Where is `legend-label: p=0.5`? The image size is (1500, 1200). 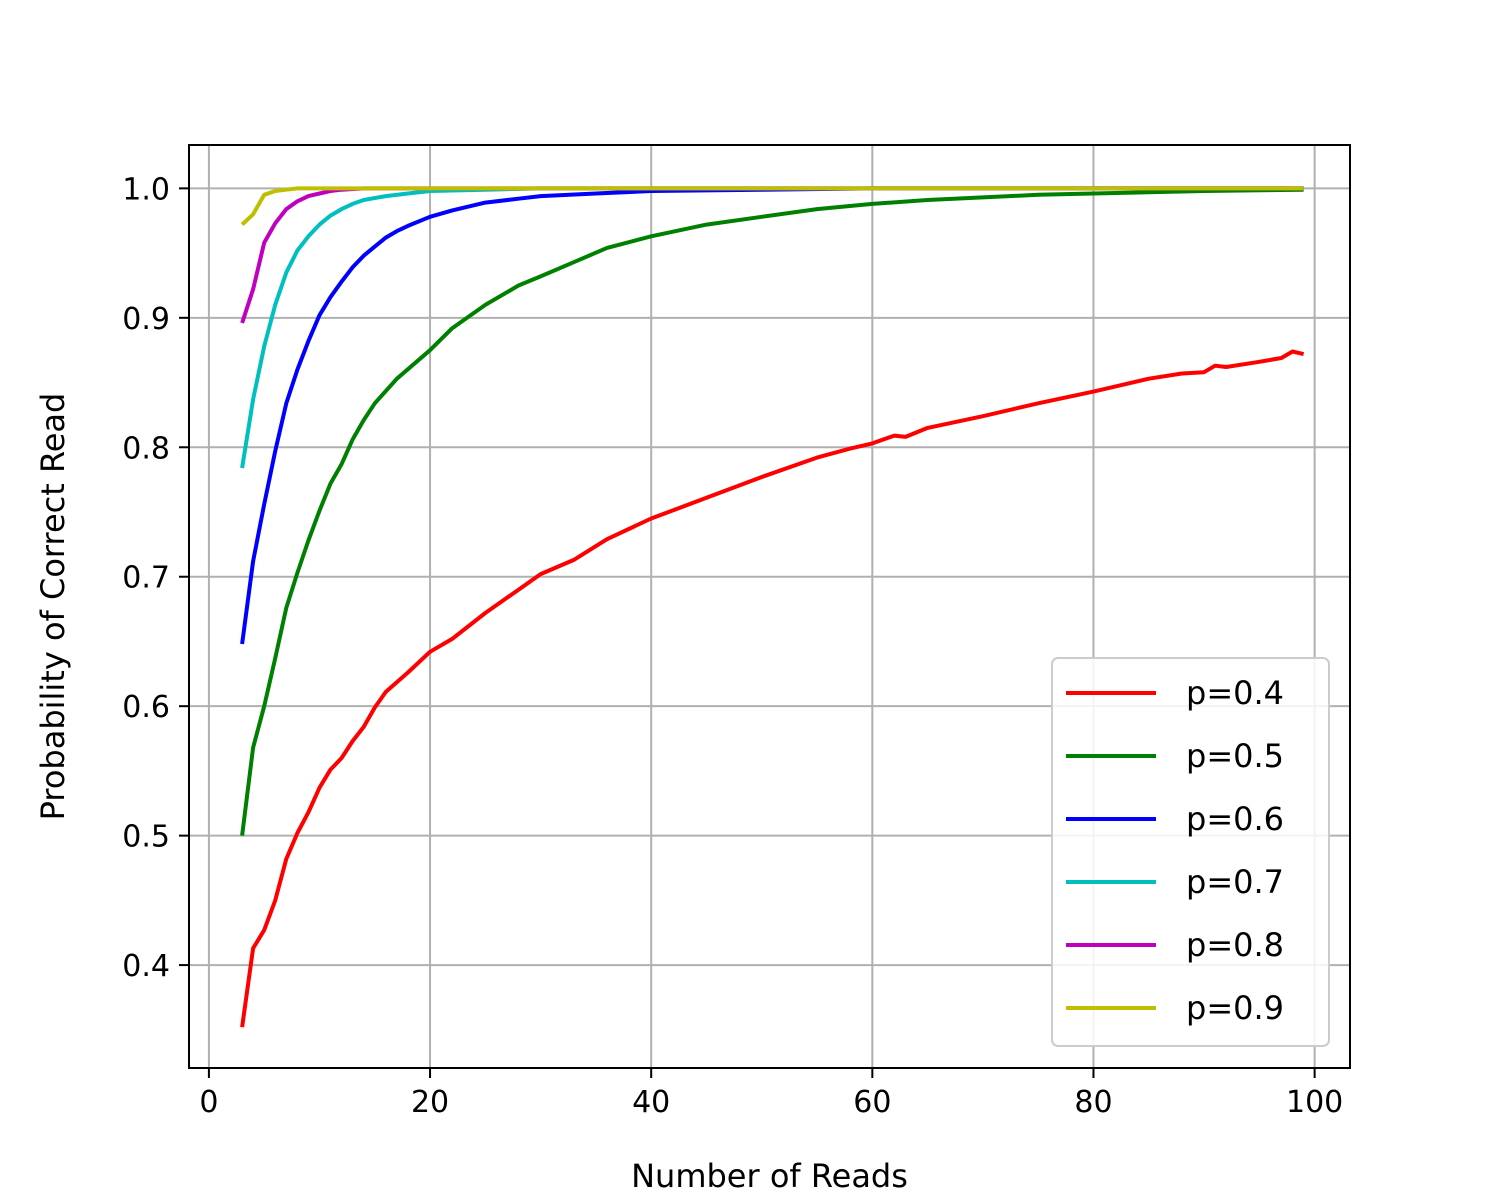 legend-label: p=0.5 is located at coordinates (1235, 756).